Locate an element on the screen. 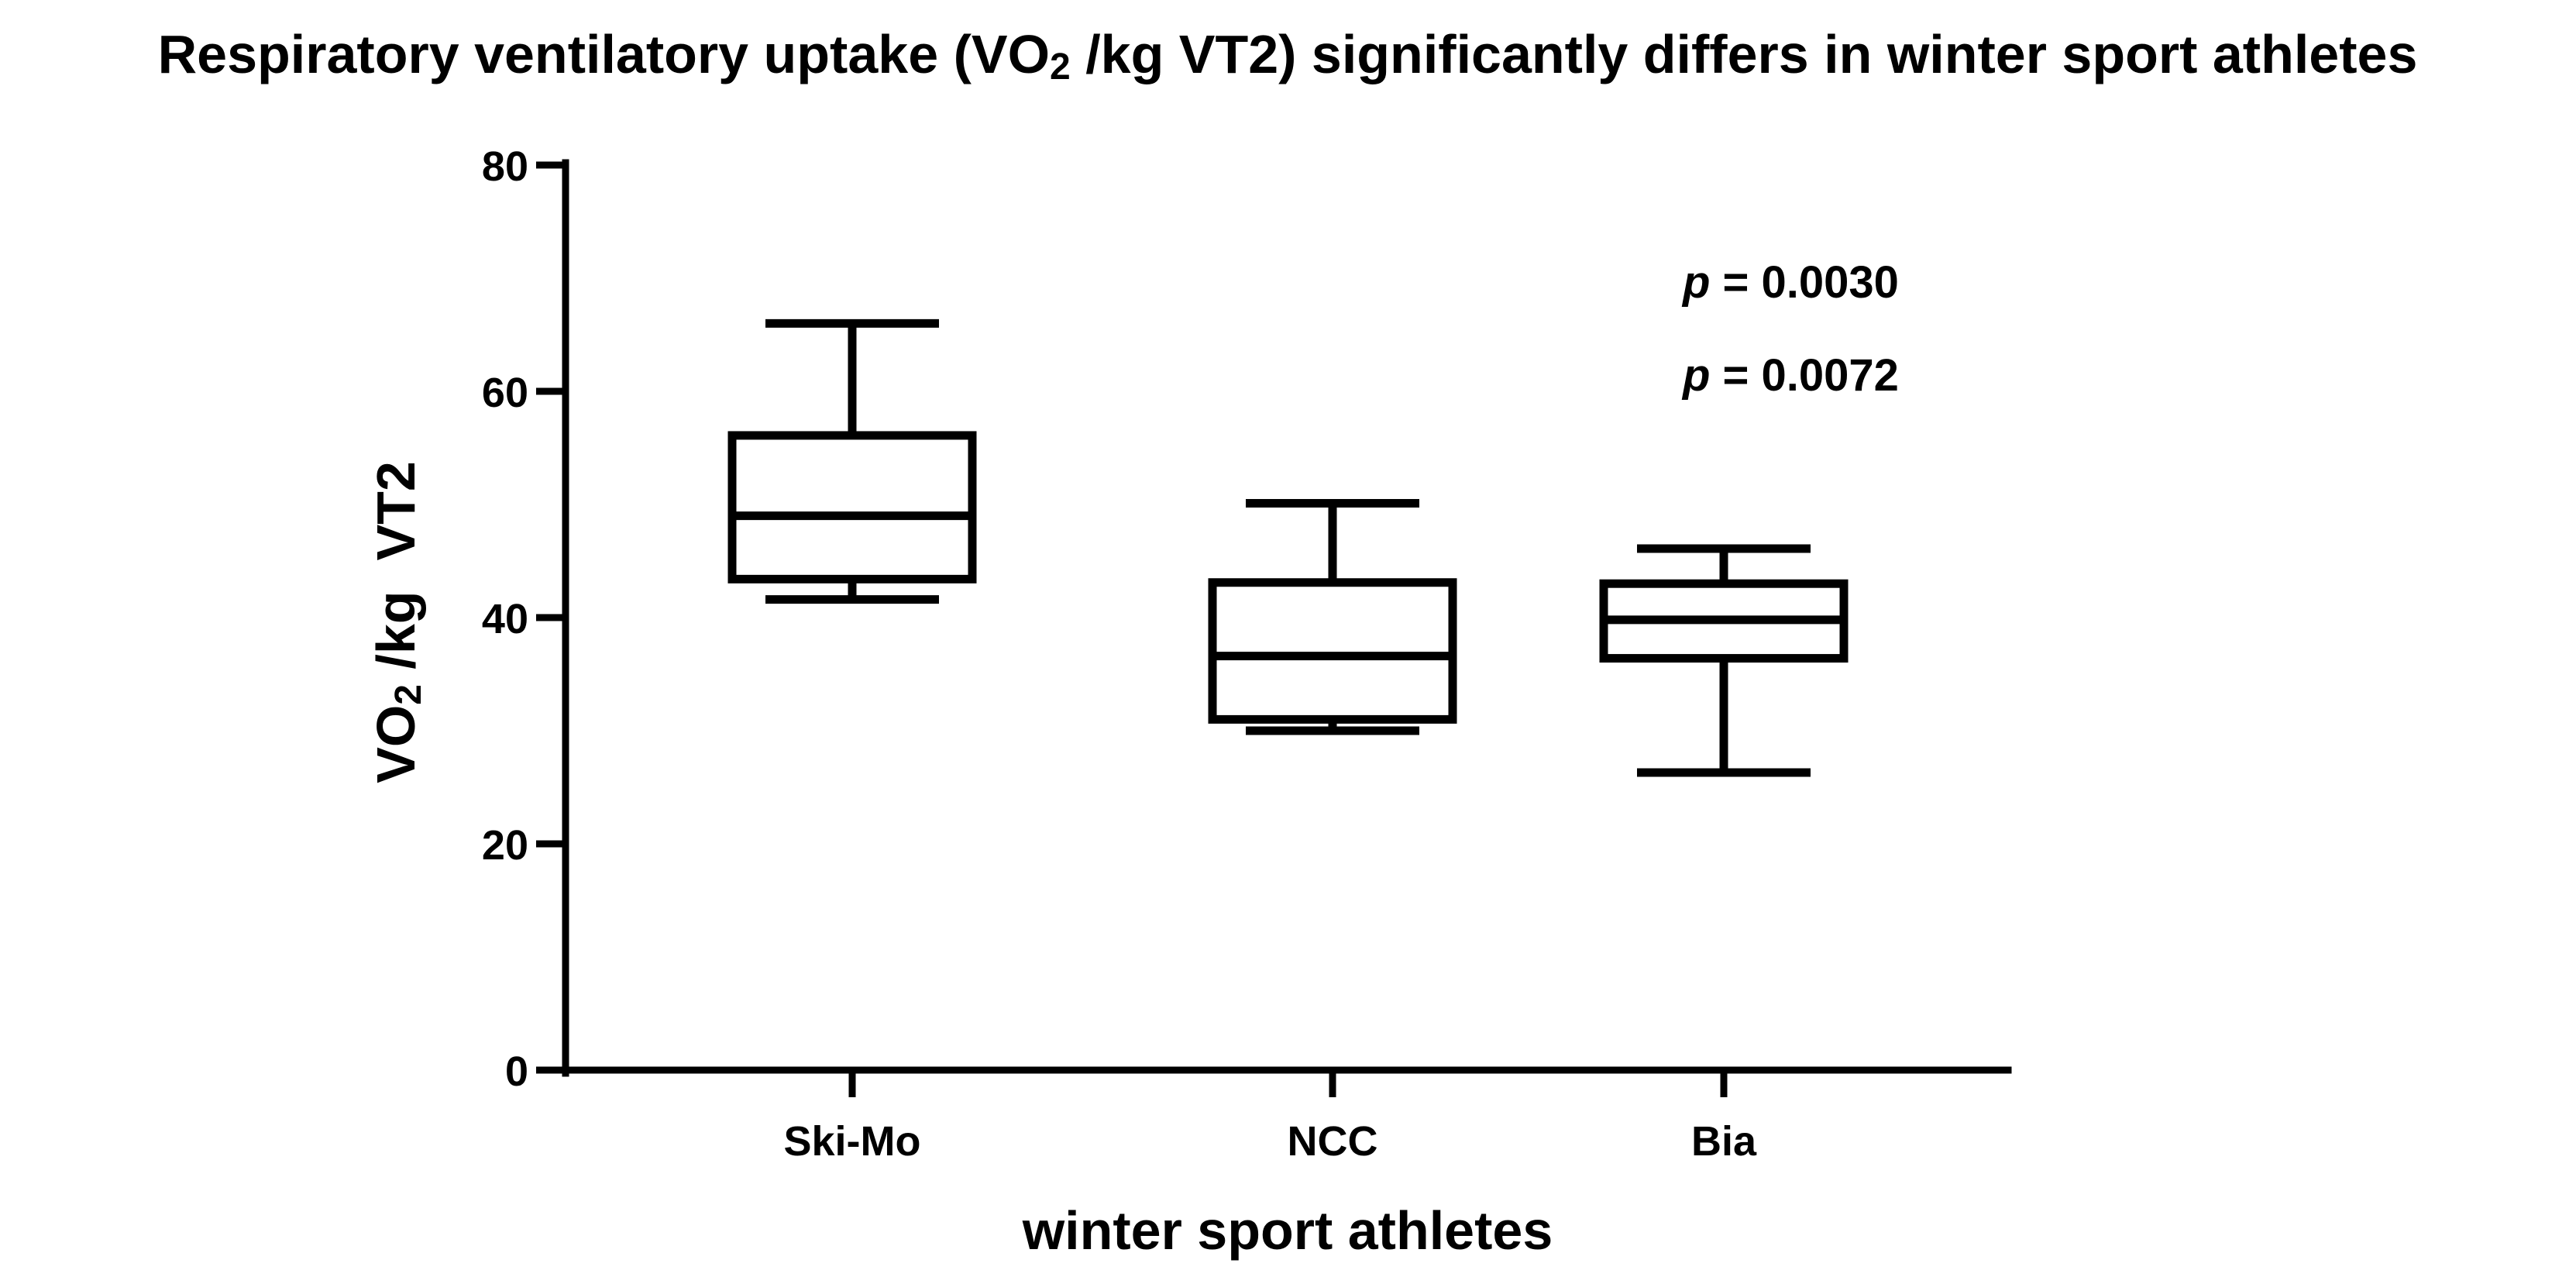 The width and height of the screenshot is (2576, 1277). p-value: = 0.0030 is located at coordinates (1804, 282).